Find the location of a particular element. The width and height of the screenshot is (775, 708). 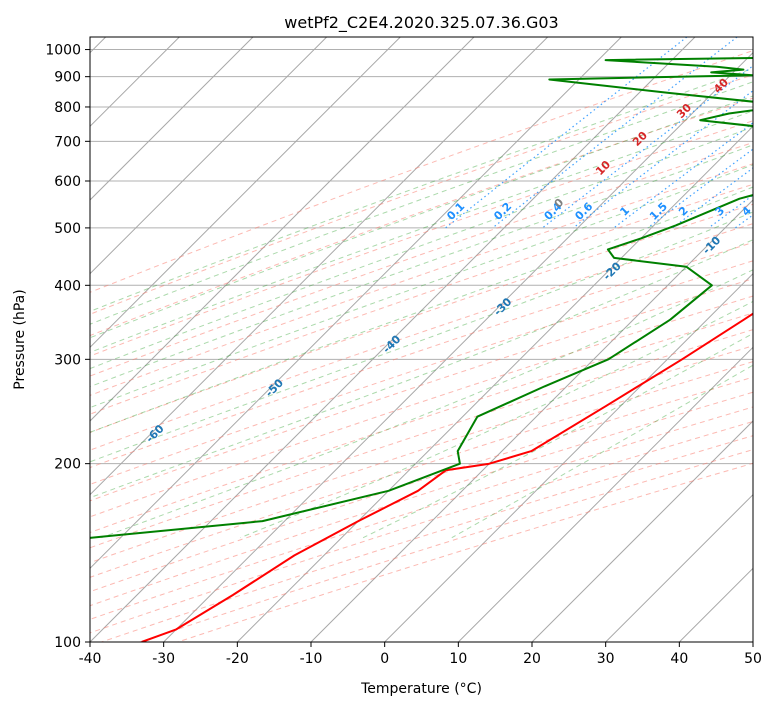

y-tick-label: 100 is located at coordinates (67, 643).